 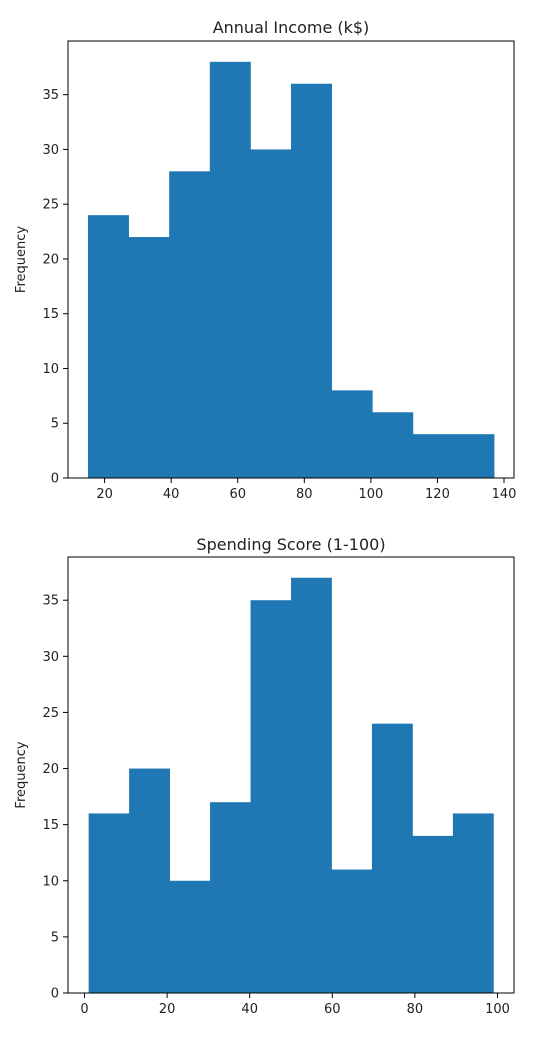 I want to click on x-tick-label: 0, so click(x=84, y=1009).